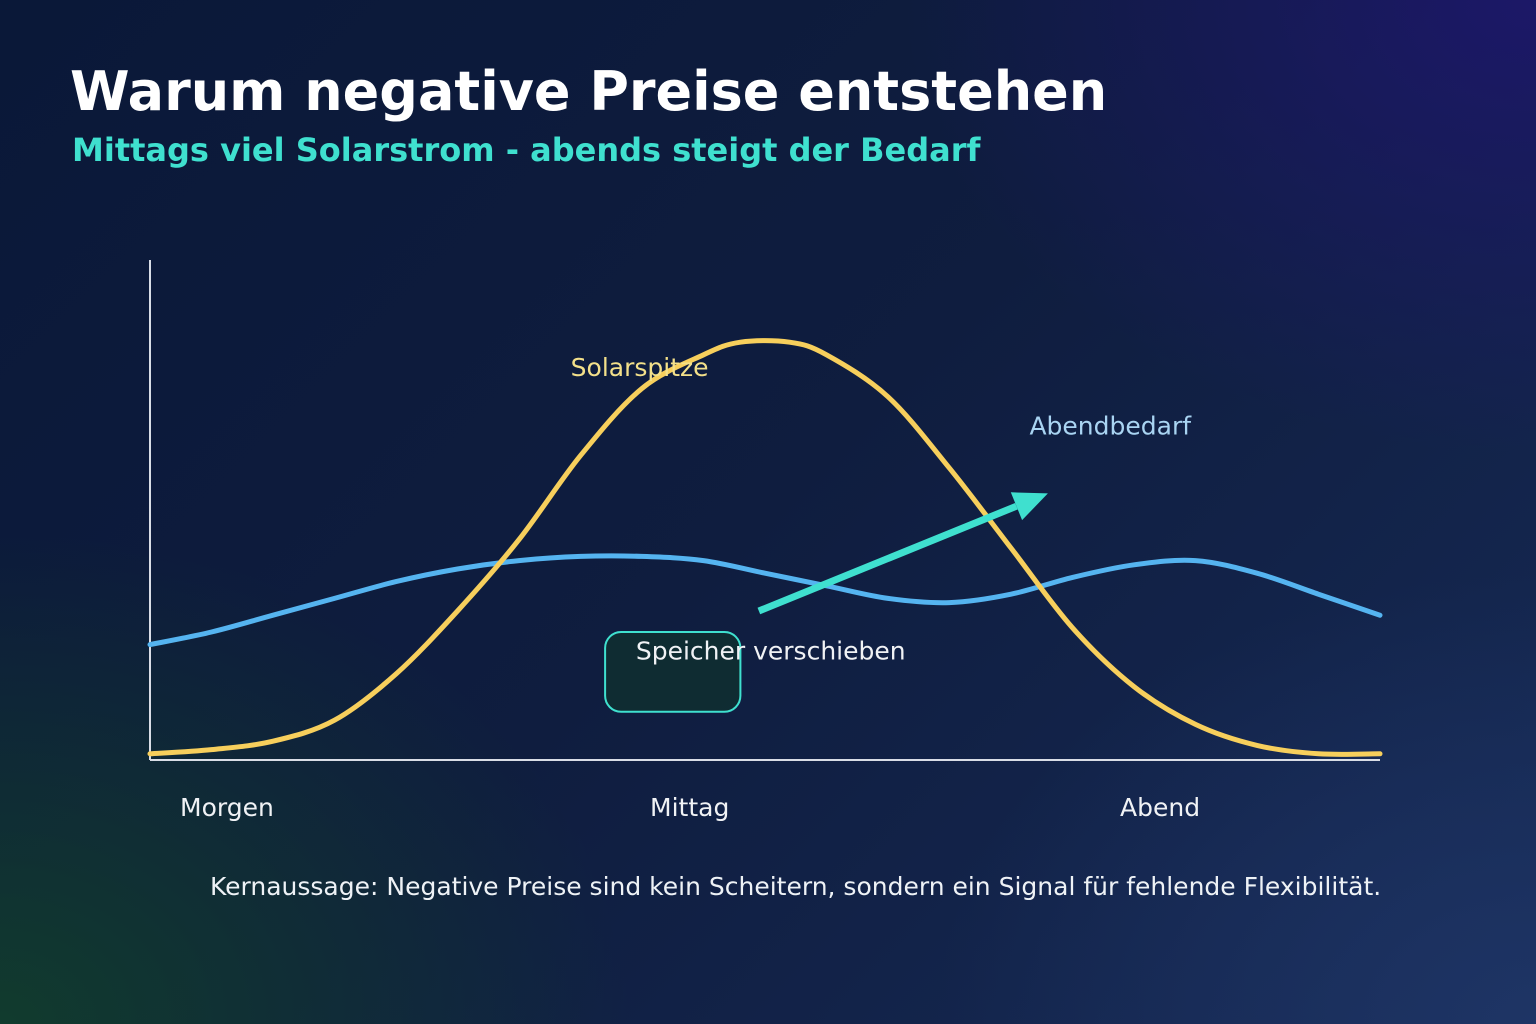 Image resolution: width=1536 pixels, height=1024 pixels. Describe the element at coordinates (589, 91) in the screenshot. I see `page-title: Warum negative Preise entstehen` at that location.